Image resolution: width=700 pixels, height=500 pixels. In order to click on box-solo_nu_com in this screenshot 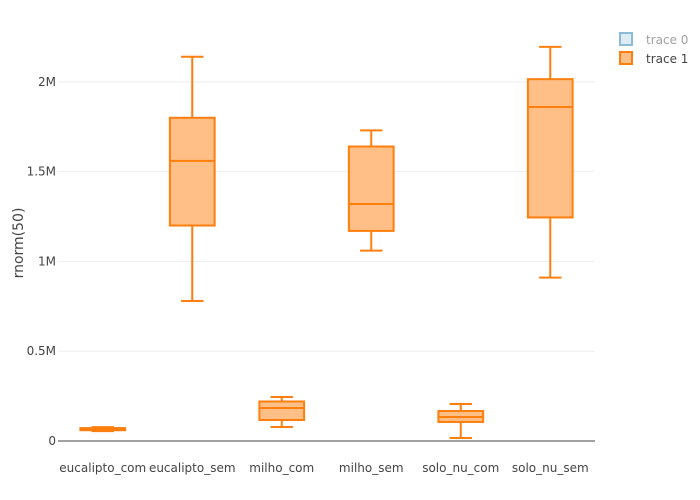, I will do `click(461, 421)`.